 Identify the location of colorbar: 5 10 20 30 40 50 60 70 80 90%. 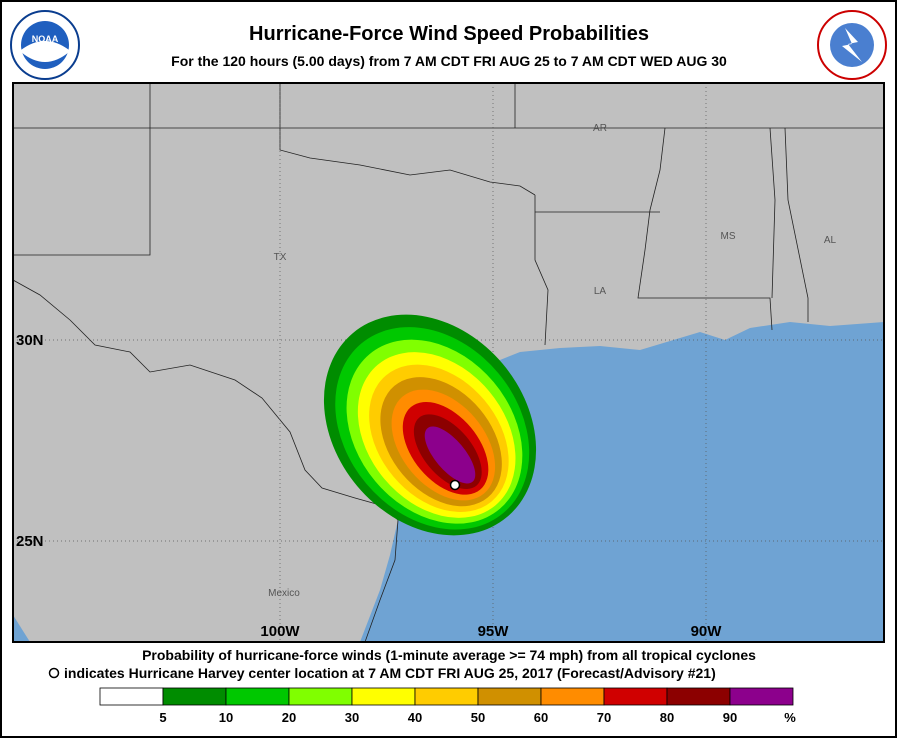
(447, 706).